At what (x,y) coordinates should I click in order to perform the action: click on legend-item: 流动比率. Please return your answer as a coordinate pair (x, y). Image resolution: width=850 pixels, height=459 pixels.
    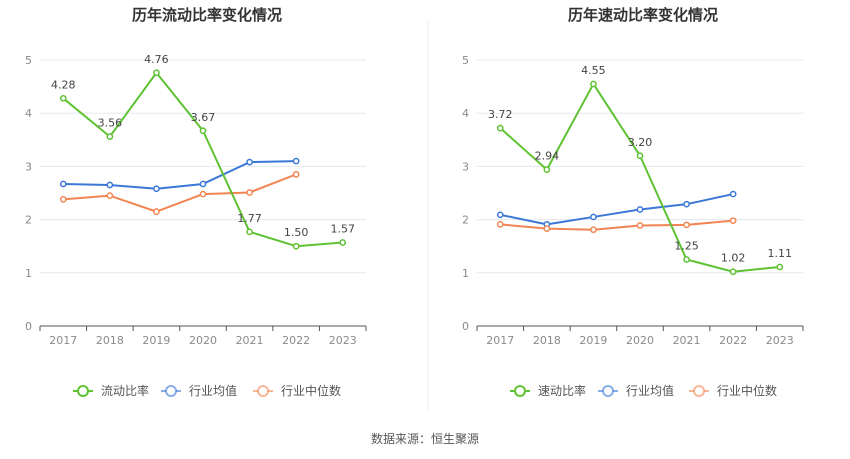
    Looking at the image, I should click on (111, 390).